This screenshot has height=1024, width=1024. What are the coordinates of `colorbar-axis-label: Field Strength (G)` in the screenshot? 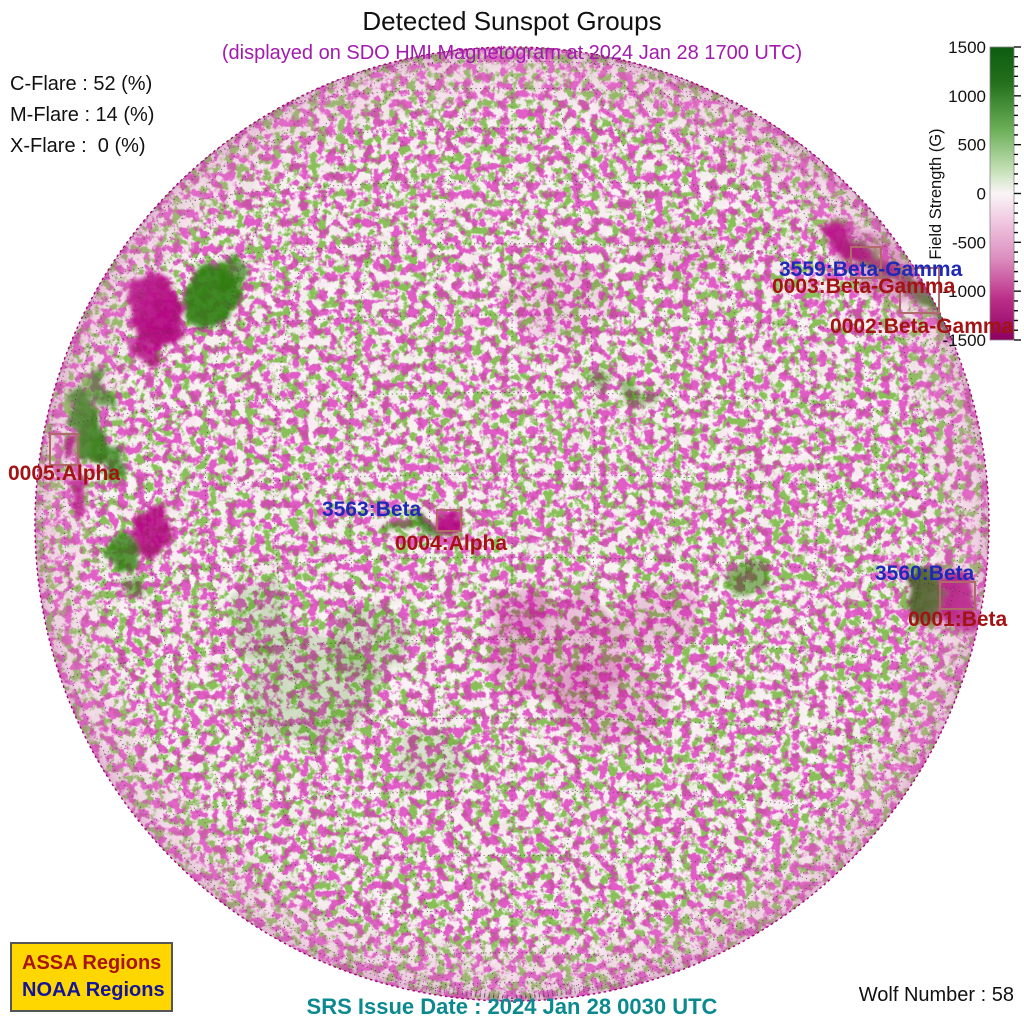 It's located at (936, 193).